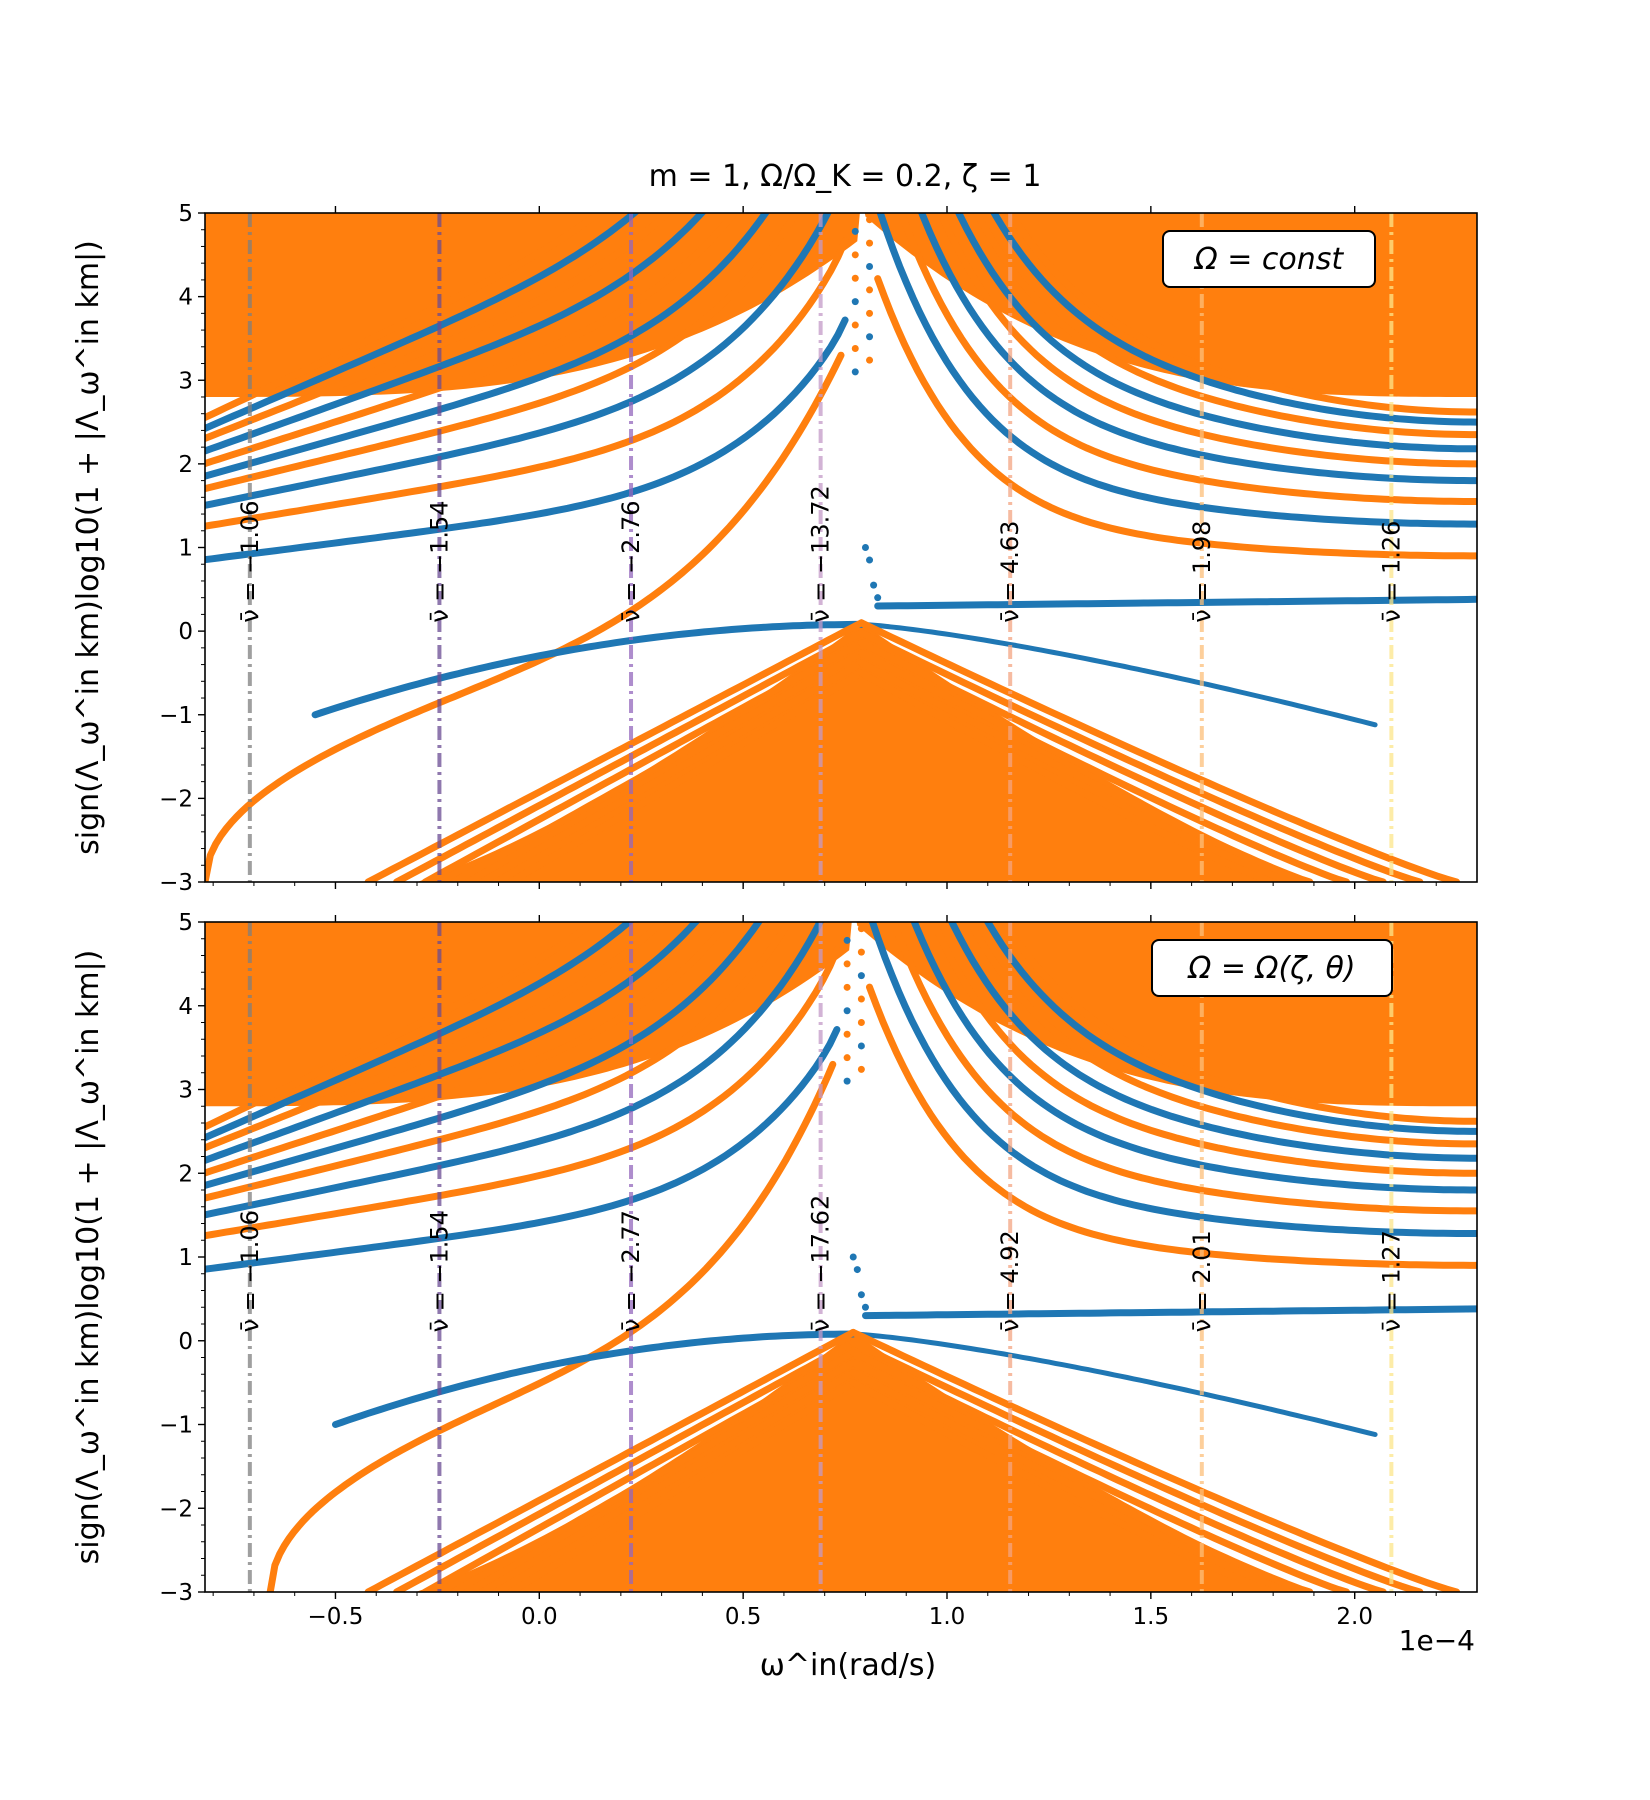 The image size is (1650, 1800). Describe the element at coordinates (821, 1264) in the screenshot. I see `vline-label: ν̄ = −17.62` at that location.